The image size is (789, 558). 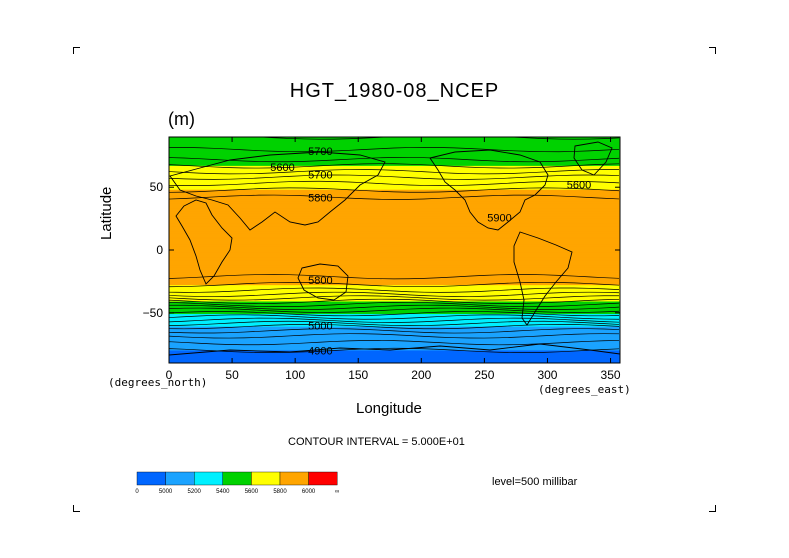 What do you see at coordinates (277, 191) in the screenshot?
I see `coastline-eurasia` at bounding box center [277, 191].